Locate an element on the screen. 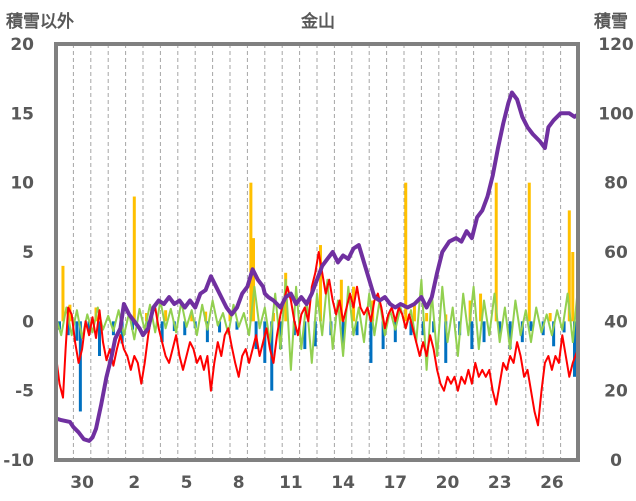 The width and height of the screenshot is (636, 501). x-tick-label: 23 is located at coordinates (500, 483).